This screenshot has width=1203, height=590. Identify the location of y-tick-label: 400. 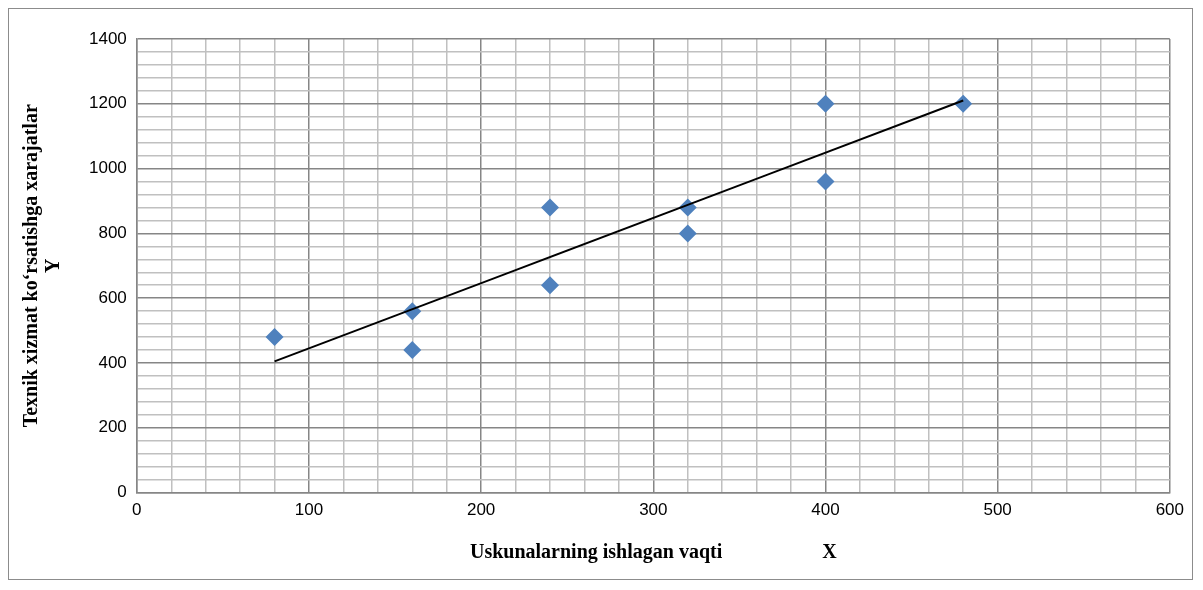
(112, 362).